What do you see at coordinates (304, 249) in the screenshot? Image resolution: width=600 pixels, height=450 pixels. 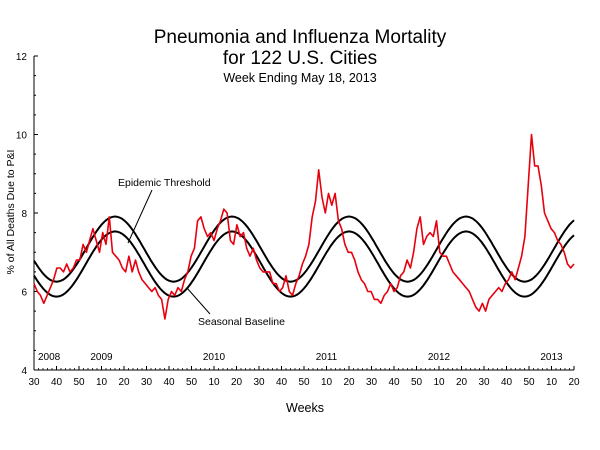 I see `epidemic-threshold-curve` at bounding box center [304, 249].